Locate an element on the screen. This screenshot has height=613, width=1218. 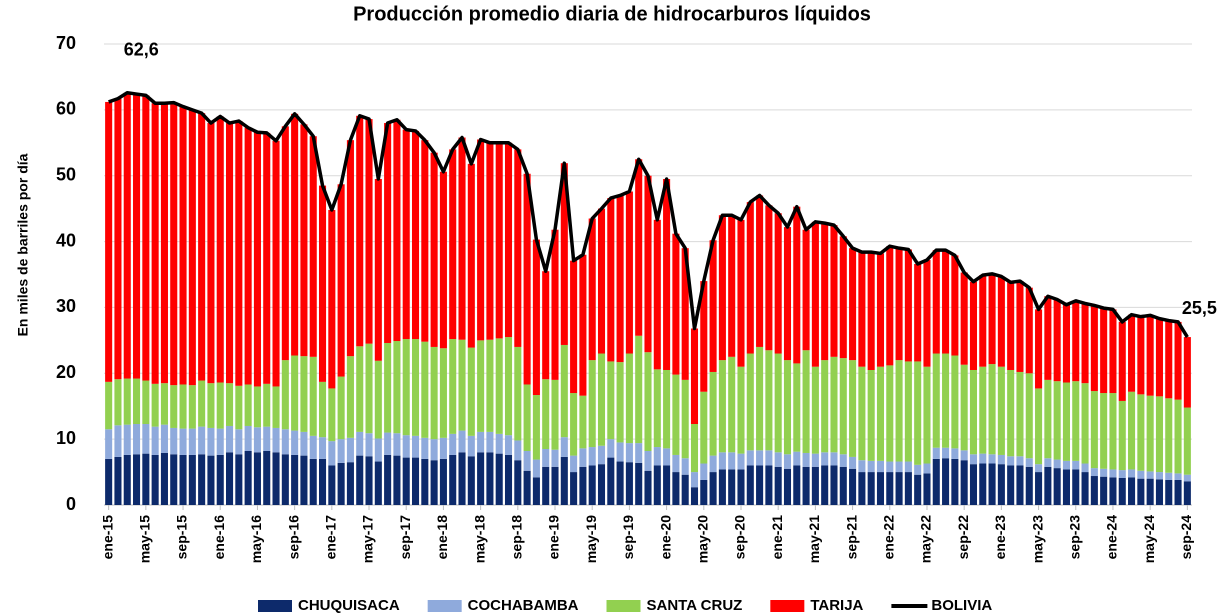
value-label: 62,6 is located at coordinates (141, 49).